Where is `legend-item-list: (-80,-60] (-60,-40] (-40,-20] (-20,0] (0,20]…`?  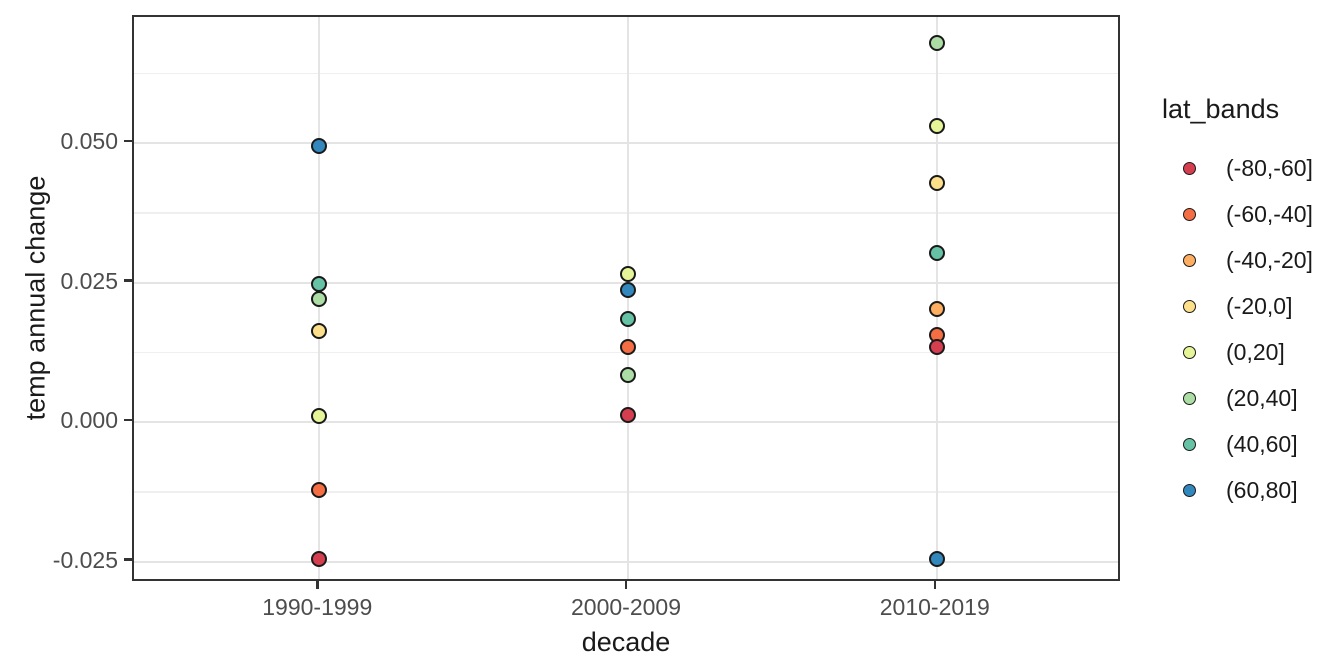
legend-item-list: (-80,-60] (-60,-40] (-40,-20] (-20,0] (0,20]… is located at coordinates (1237, 329).